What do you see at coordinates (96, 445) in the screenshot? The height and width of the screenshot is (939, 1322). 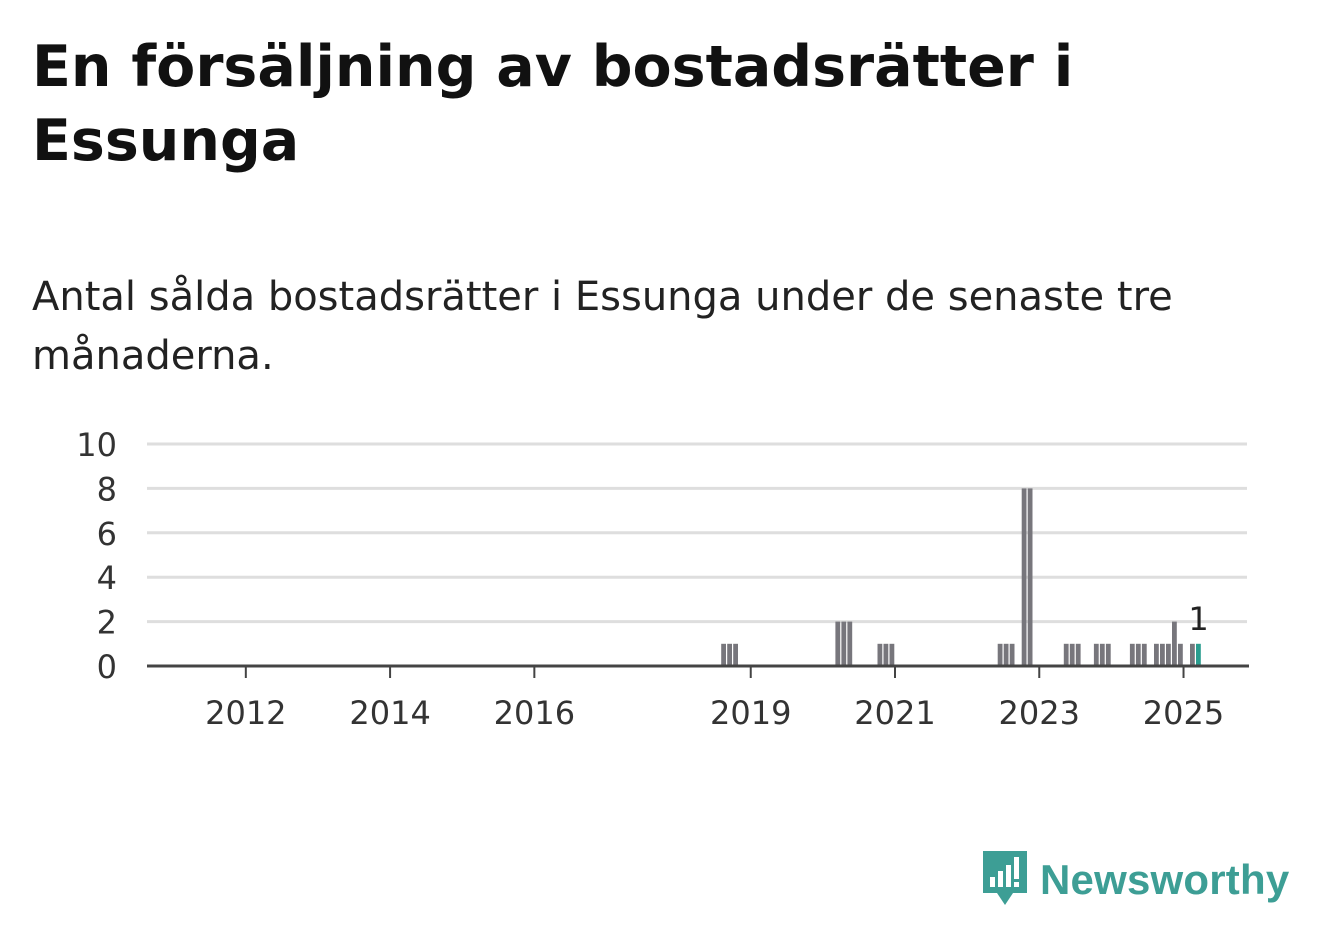 I see `y-tick-label: 10` at bounding box center [96, 445].